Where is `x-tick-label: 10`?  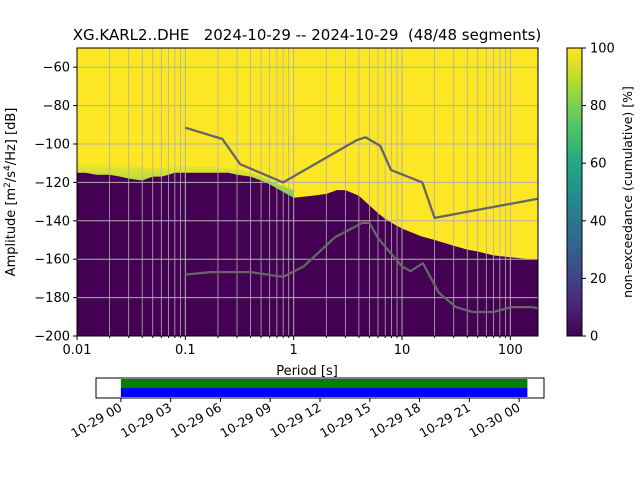 x-tick-label: 10 is located at coordinates (402, 350).